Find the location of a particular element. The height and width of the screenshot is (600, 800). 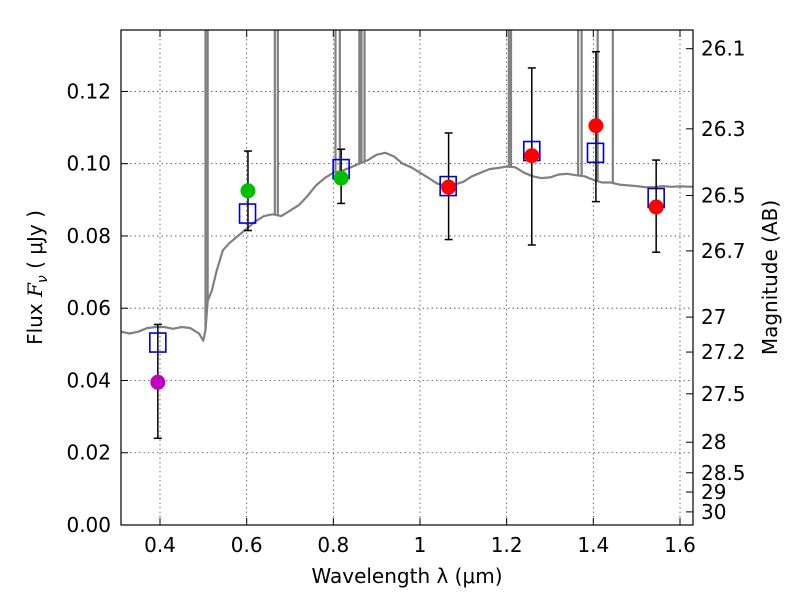

magnitude-tick-label: 30 is located at coordinates (713, 512).